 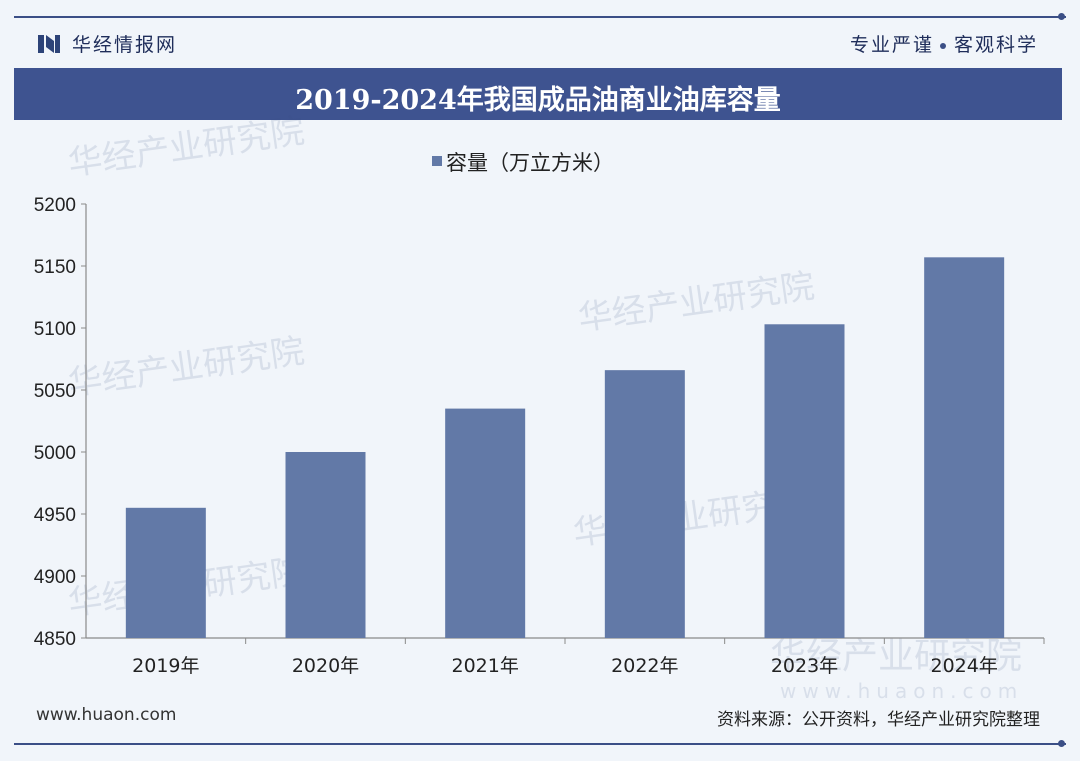 I want to click on x-tick-label: 2023年, so click(x=804, y=666).